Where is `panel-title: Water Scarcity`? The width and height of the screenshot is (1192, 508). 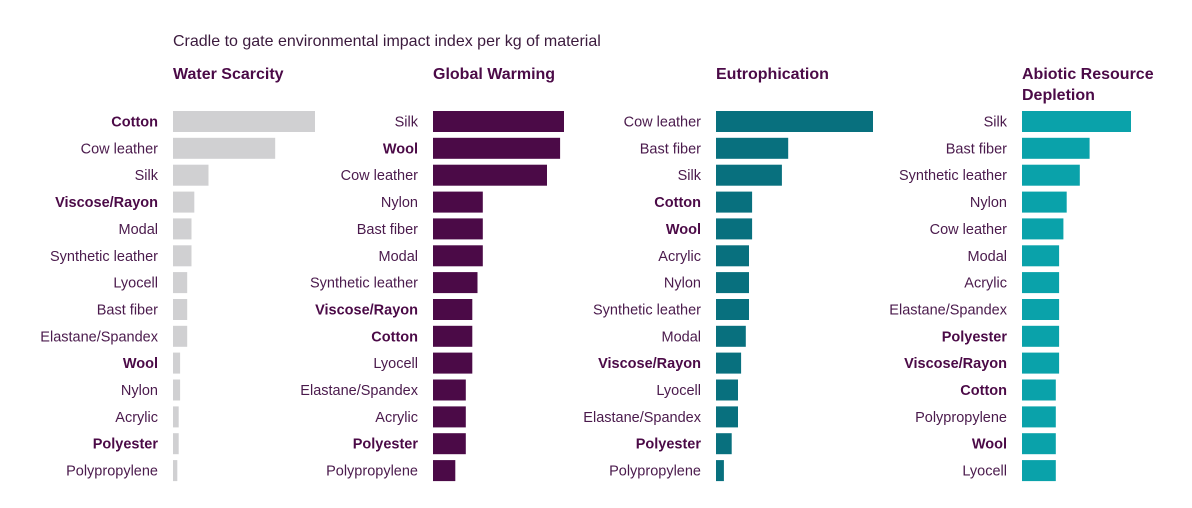 panel-title: Water Scarcity is located at coordinates (228, 74).